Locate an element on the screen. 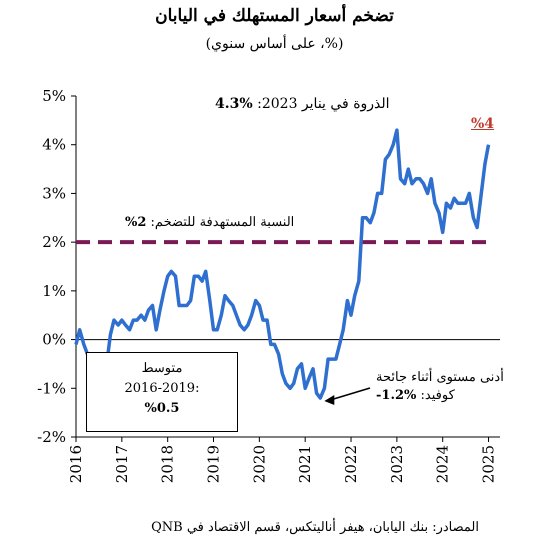  y-tick-label: 4% is located at coordinates (54, 145).